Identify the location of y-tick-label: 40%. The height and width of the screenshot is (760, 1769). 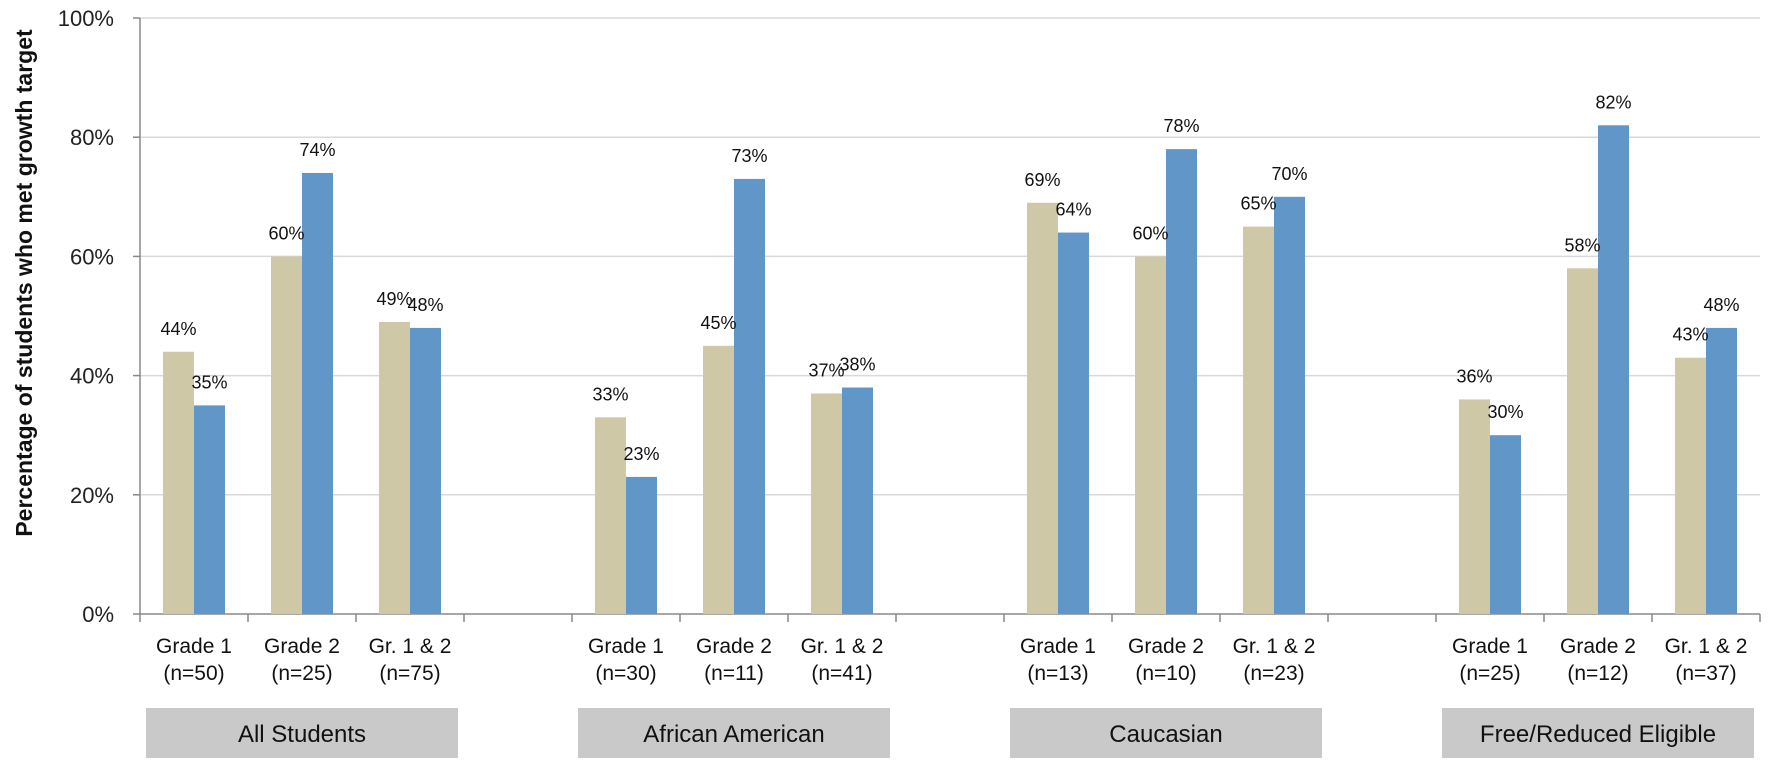
(92, 376).